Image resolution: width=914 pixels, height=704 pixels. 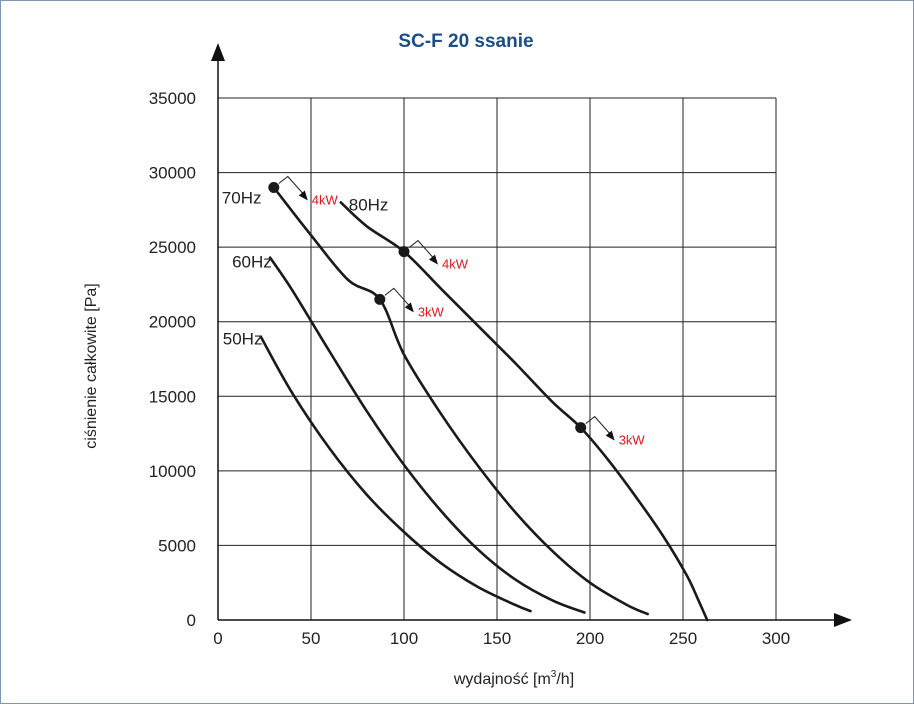 I want to click on y-tick-15000: 15000, so click(x=172, y=396).